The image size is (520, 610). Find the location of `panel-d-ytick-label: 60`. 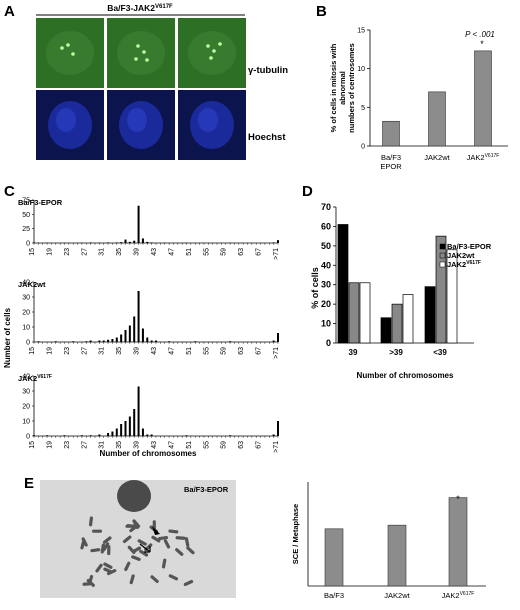

panel-d-ytick-label: 60 is located at coordinates (326, 226).